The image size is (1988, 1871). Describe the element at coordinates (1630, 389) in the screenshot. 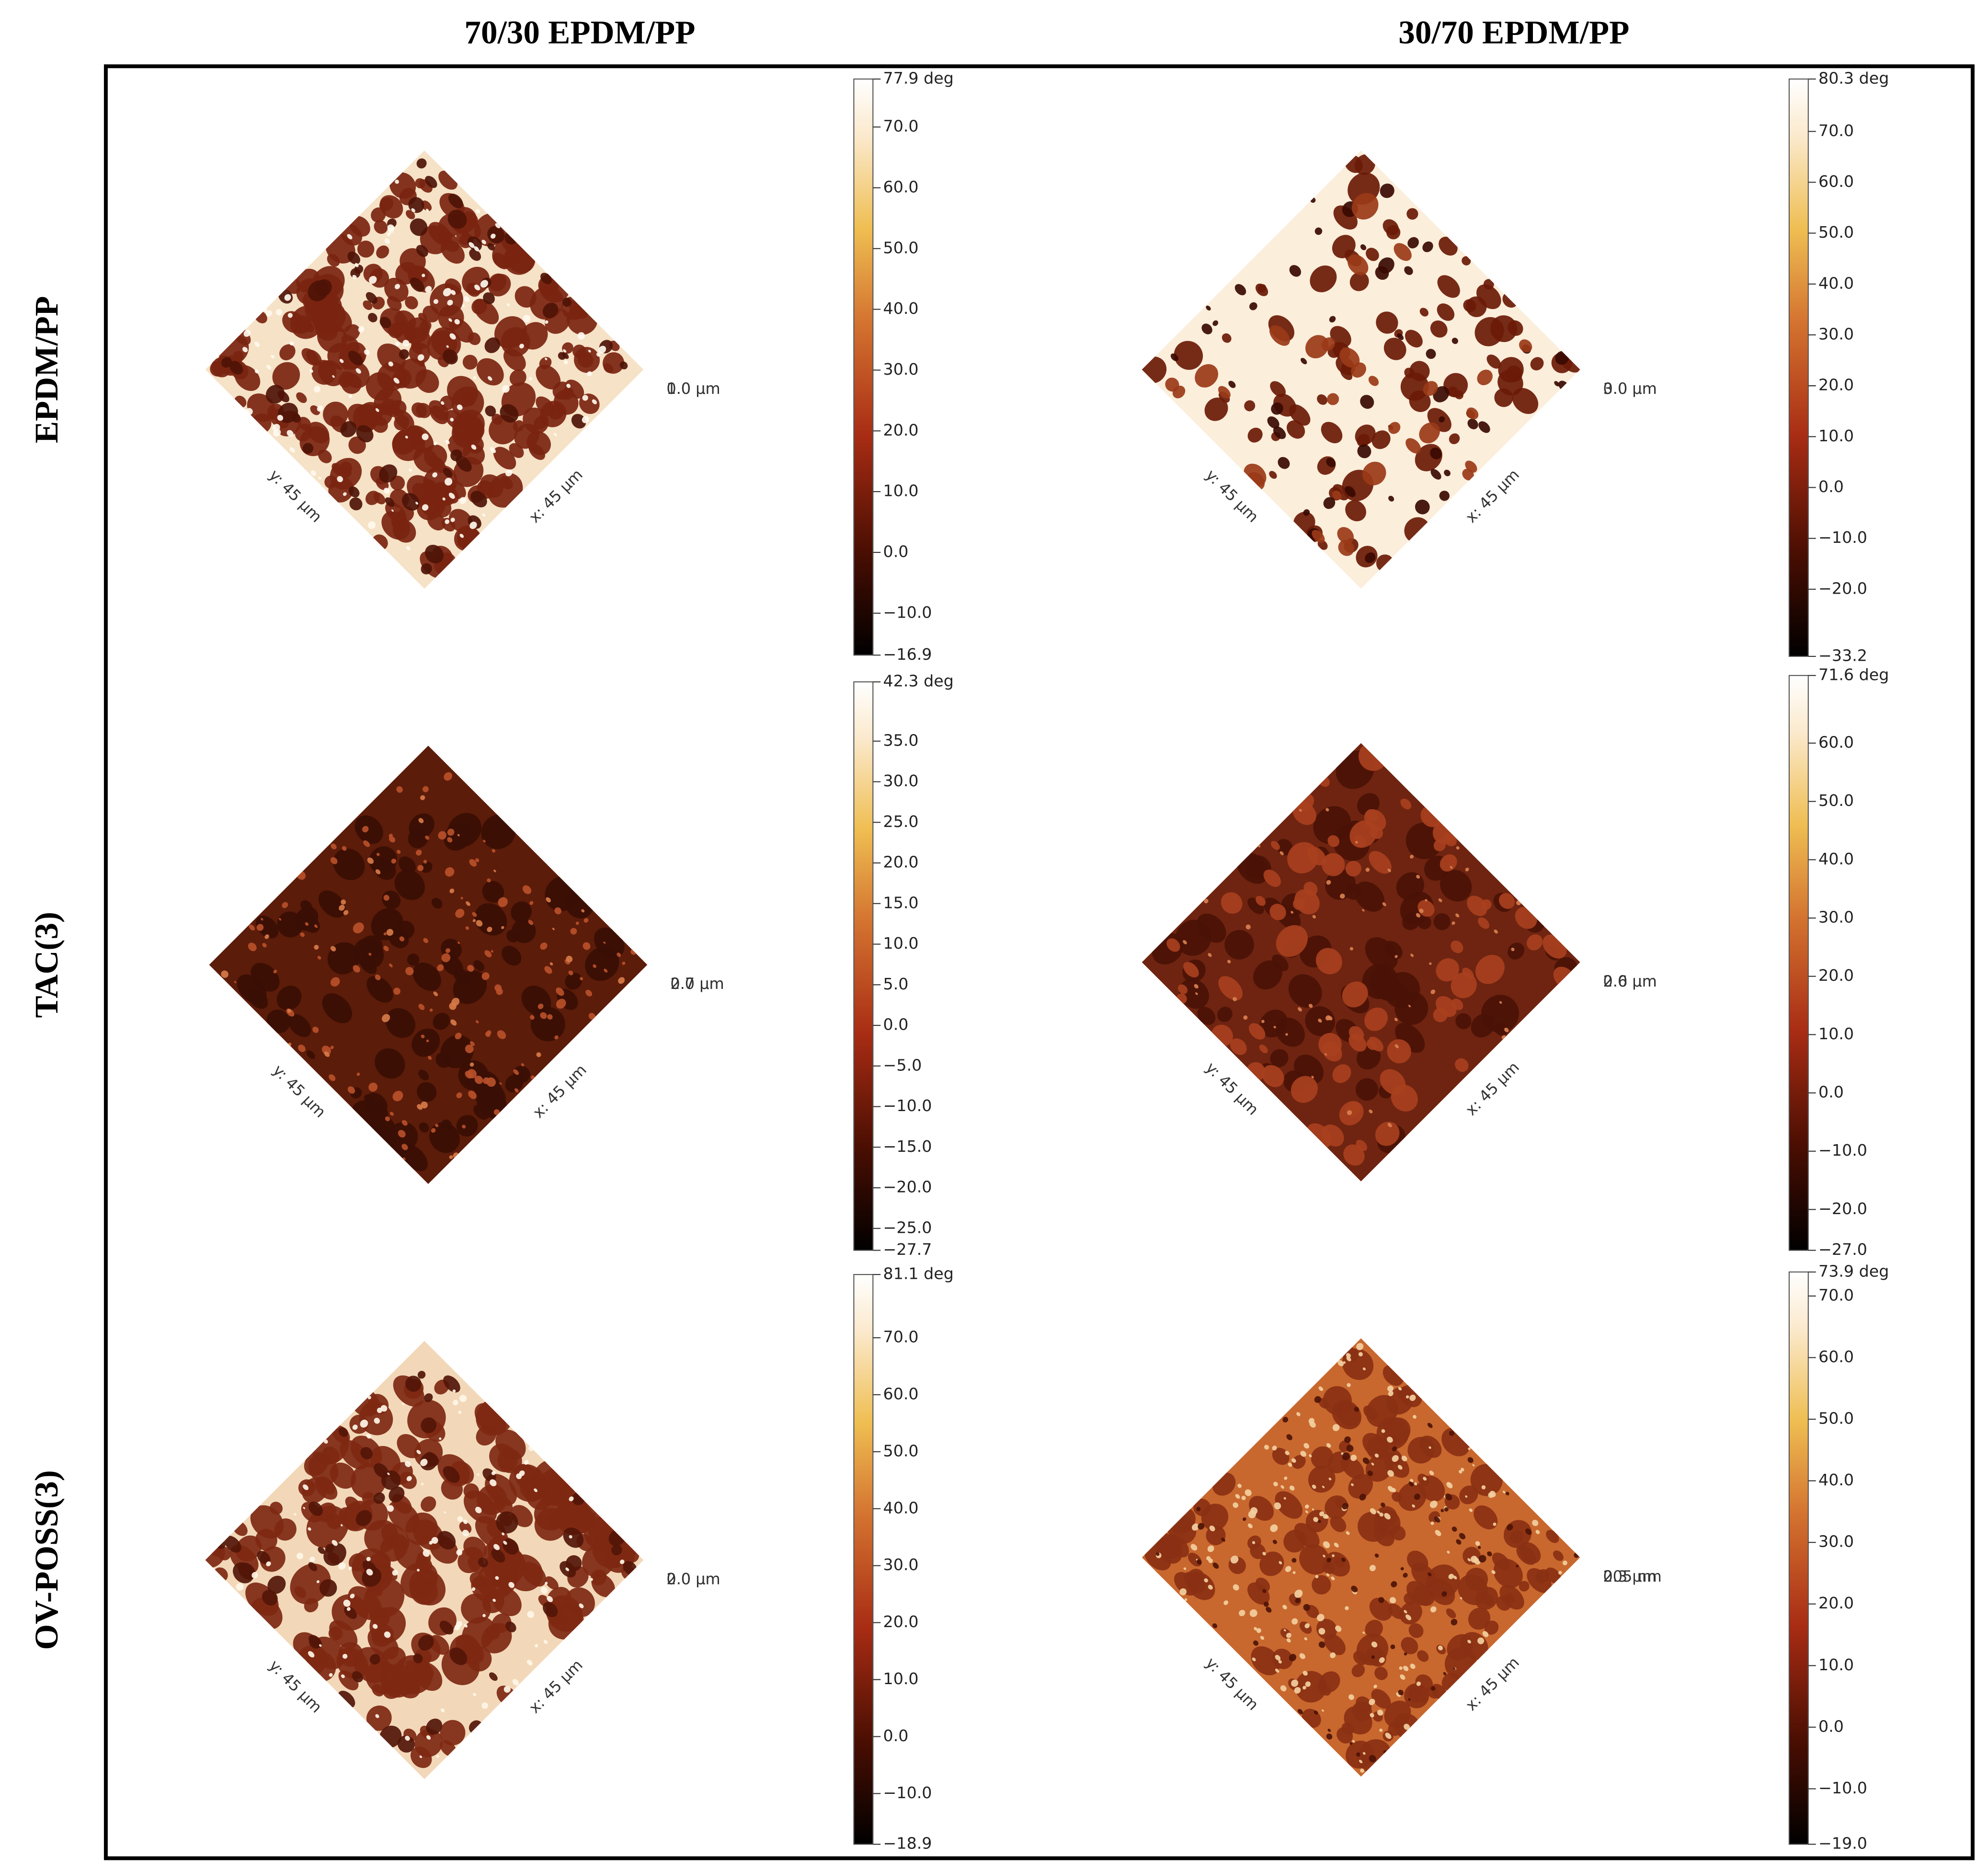

I see `z-label: 3.0 µm` at that location.